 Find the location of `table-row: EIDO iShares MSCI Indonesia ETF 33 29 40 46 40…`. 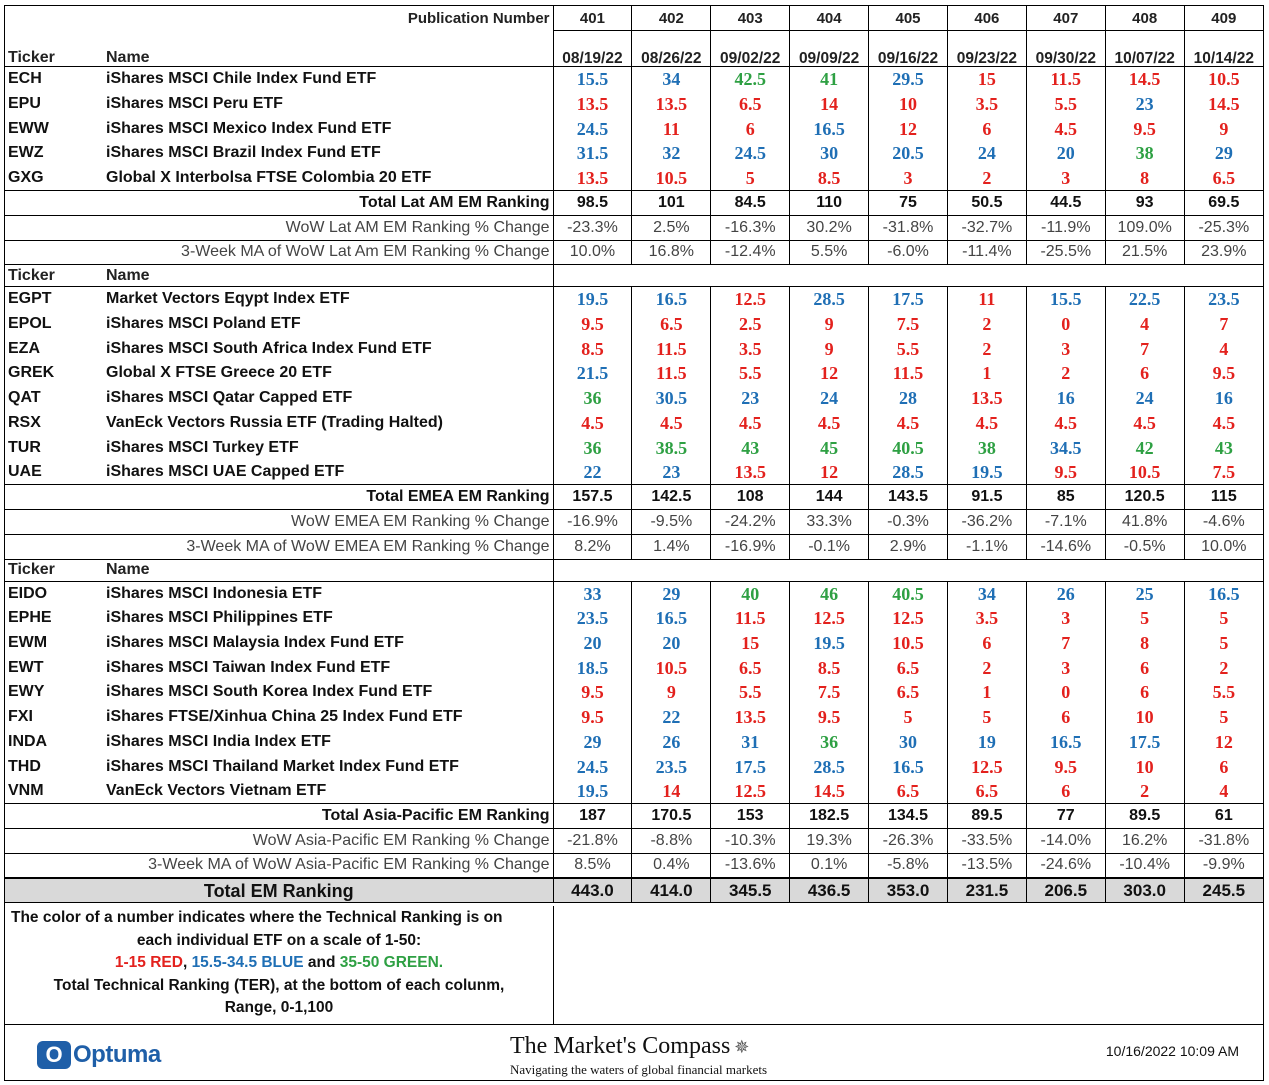

table-row: EIDO iShares MSCI Indonesia ETF 33 29 40 46 40… is located at coordinates (634, 593).